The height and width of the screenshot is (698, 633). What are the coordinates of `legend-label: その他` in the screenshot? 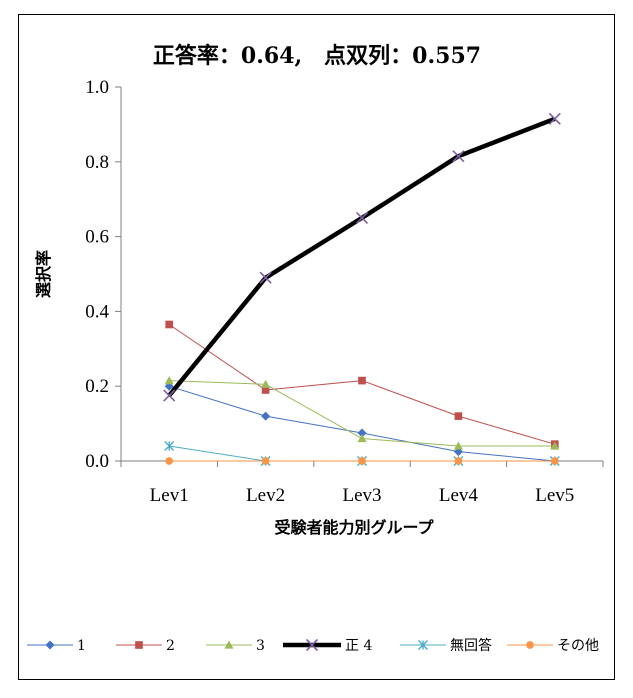 It's located at (578, 646).